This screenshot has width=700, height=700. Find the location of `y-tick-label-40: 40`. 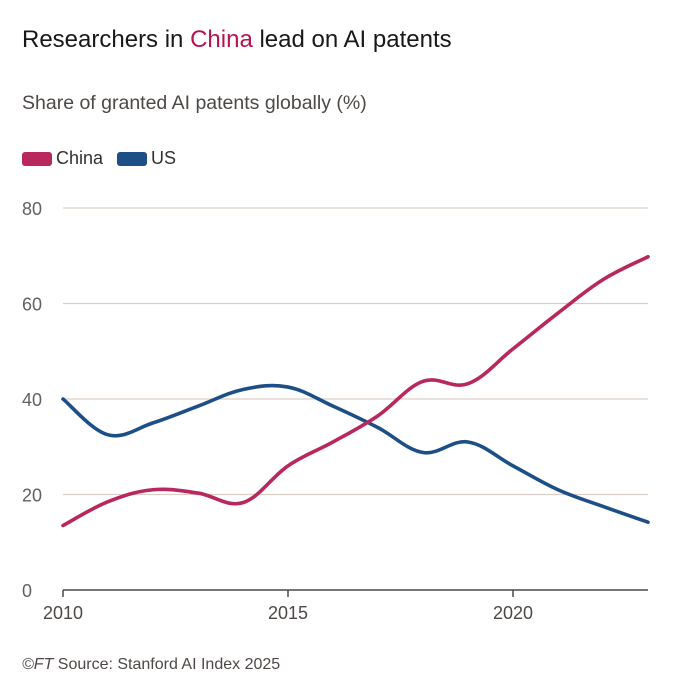

y-tick-label-40: 40 is located at coordinates (32, 400).